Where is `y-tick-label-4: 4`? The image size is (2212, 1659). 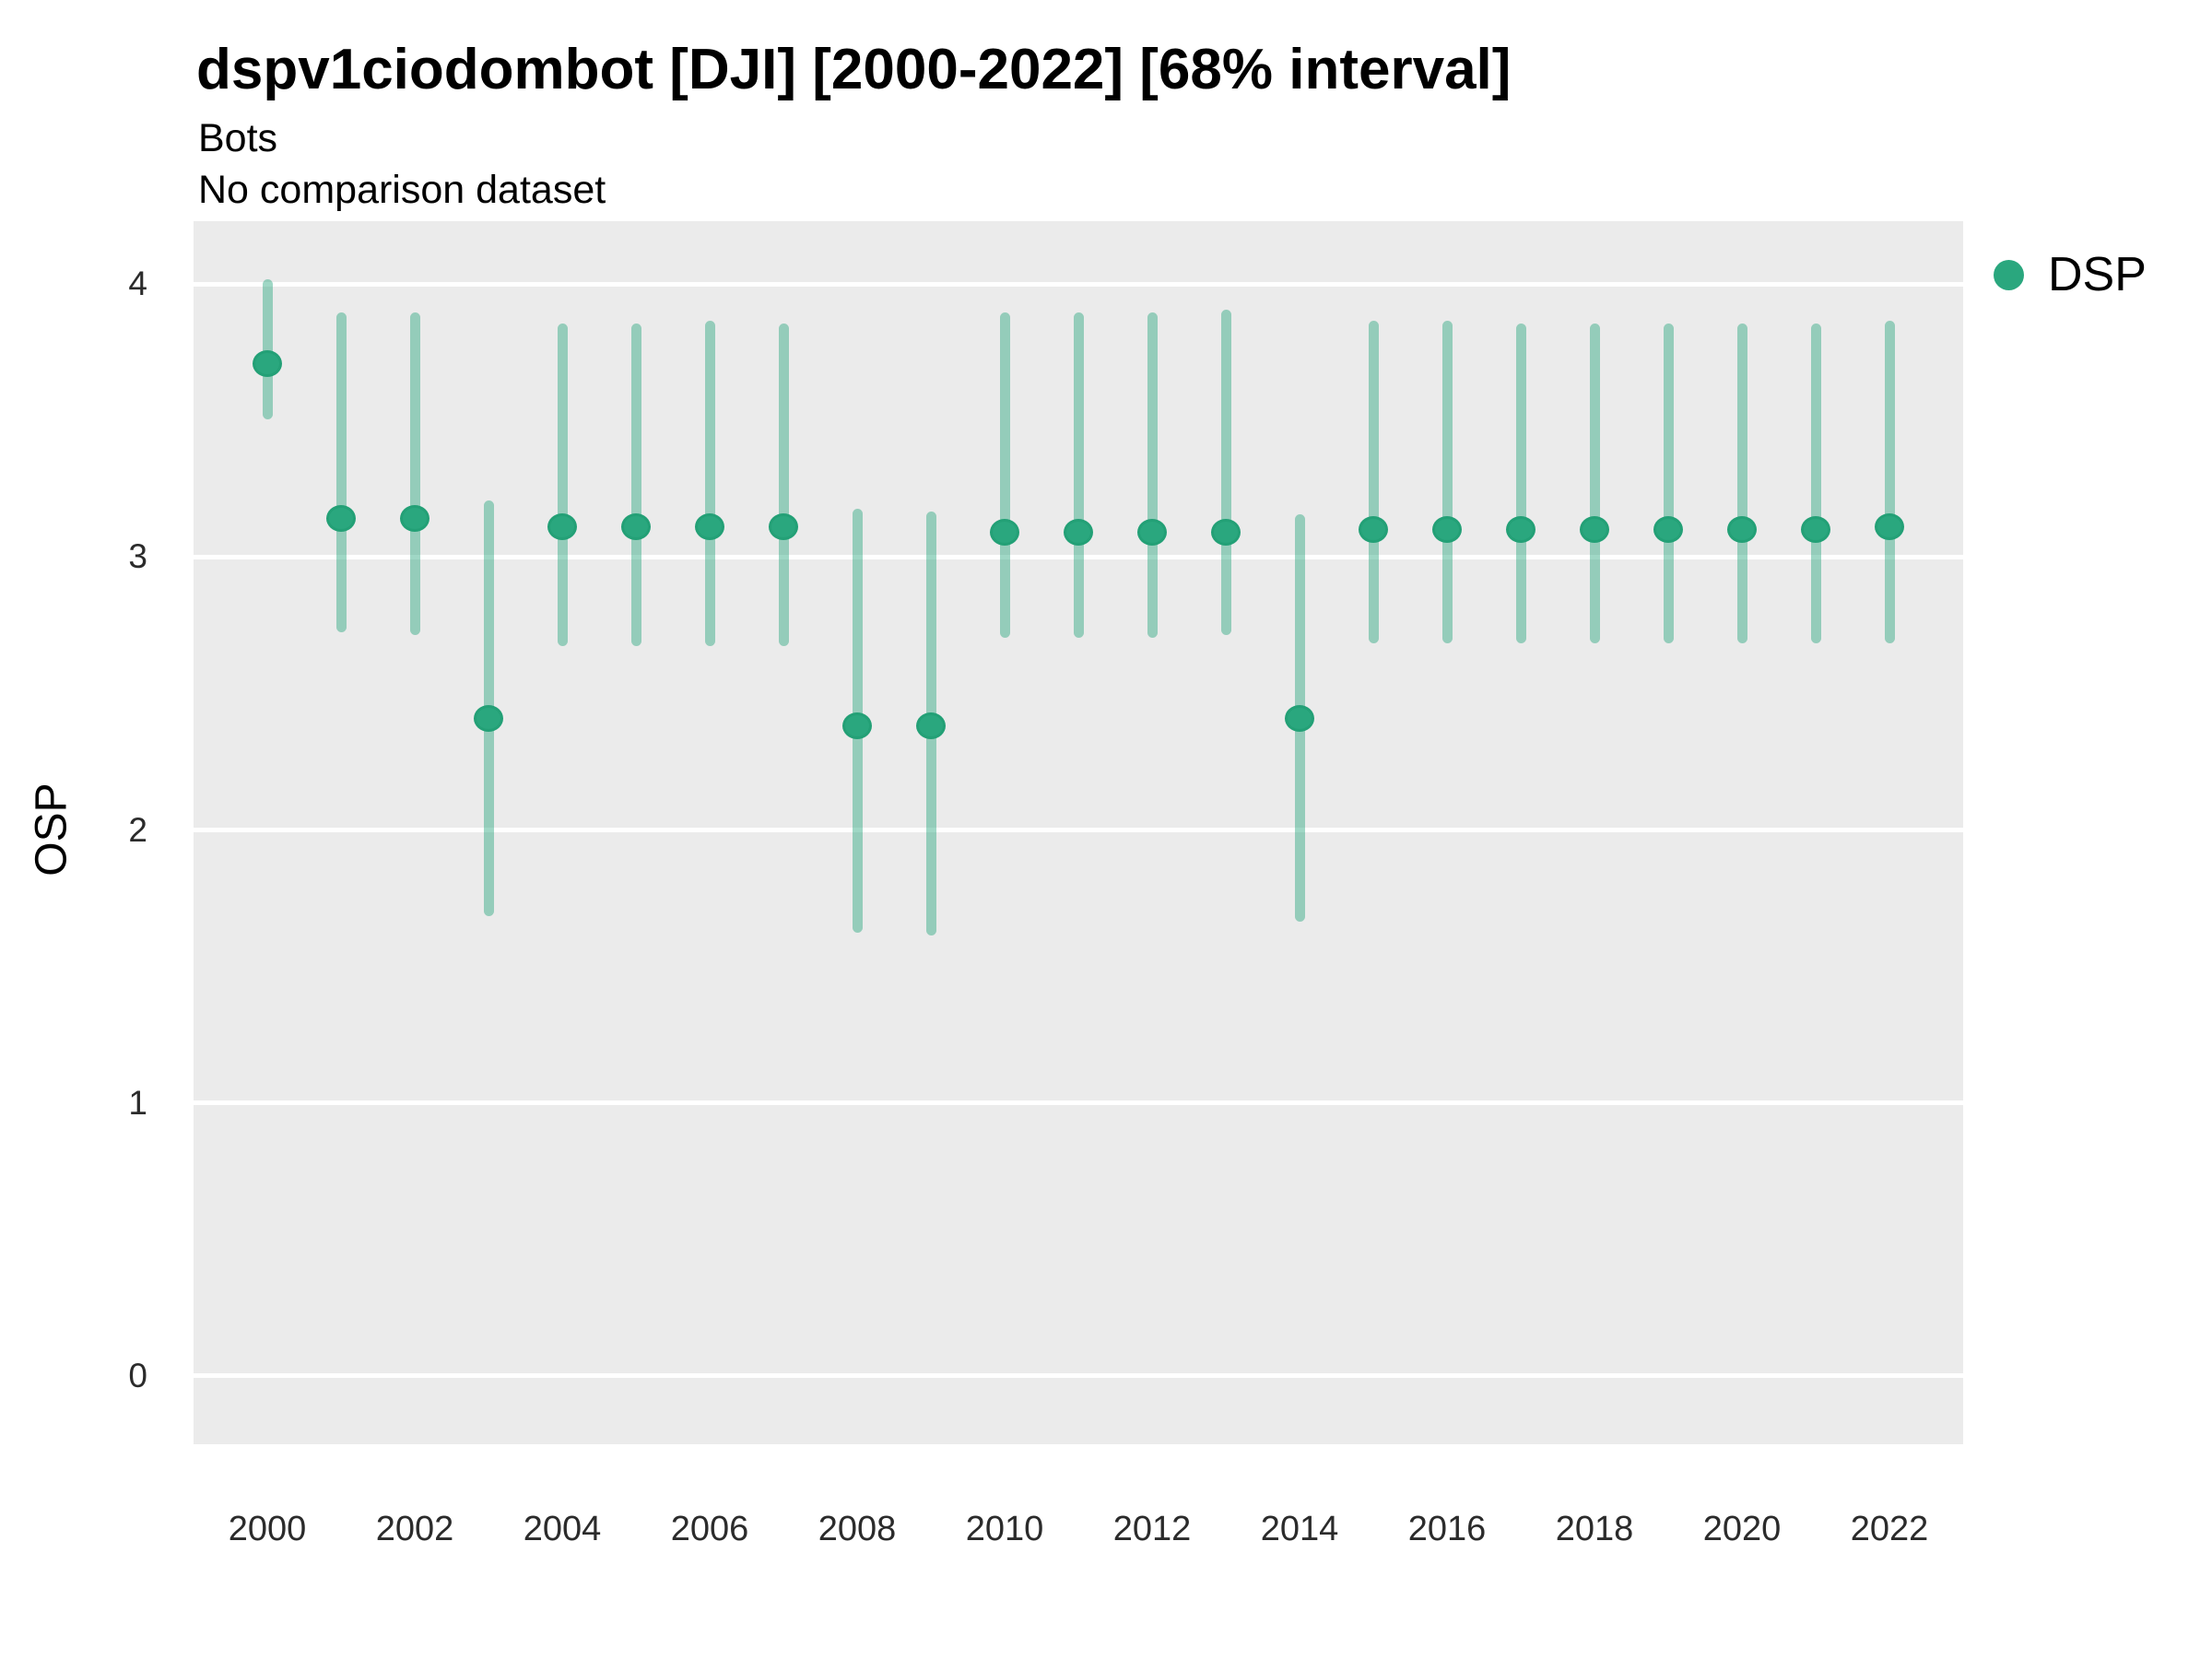
y-tick-label-4: 4 is located at coordinates (137, 284).